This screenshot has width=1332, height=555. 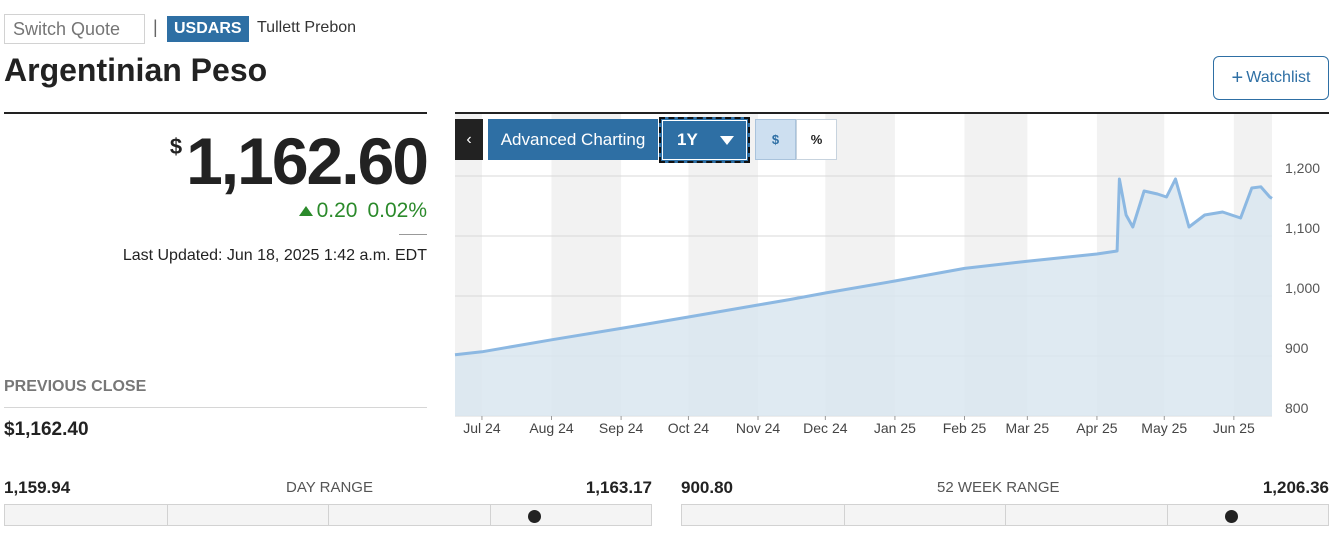 What do you see at coordinates (704, 140) in the screenshot?
I see `chart-range-select: 1Y` at bounding box center [704, 140].